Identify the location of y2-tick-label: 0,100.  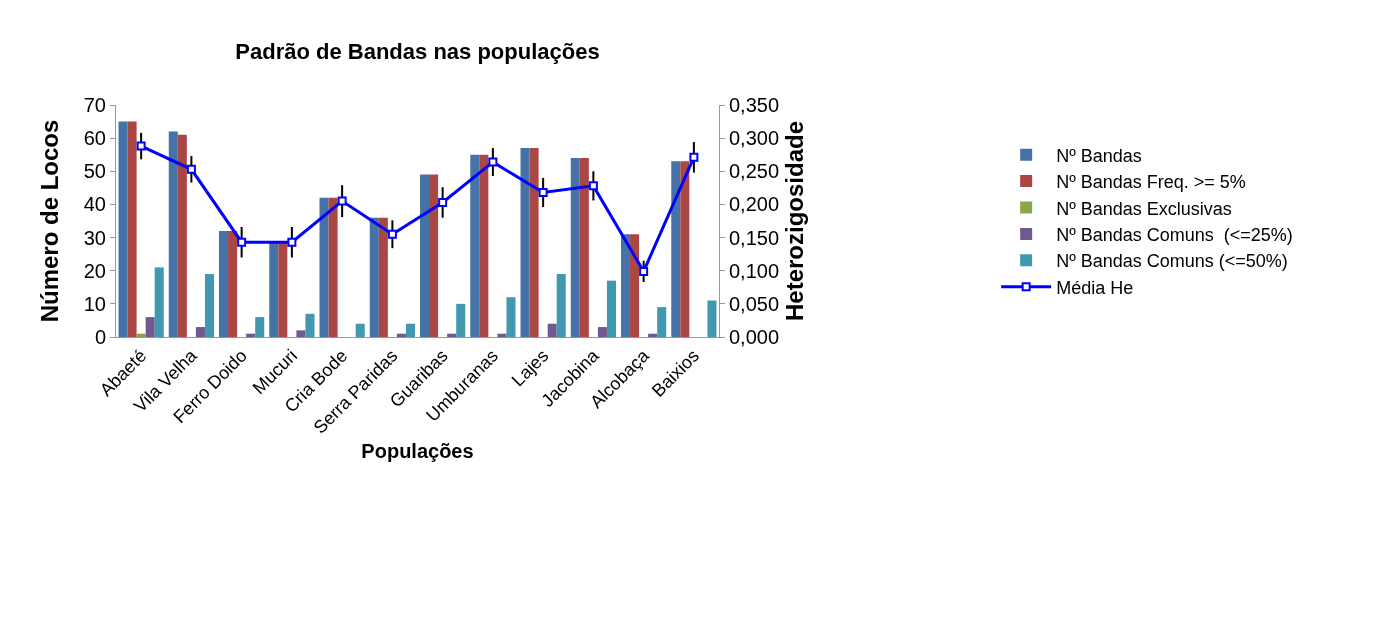
(754, 270).